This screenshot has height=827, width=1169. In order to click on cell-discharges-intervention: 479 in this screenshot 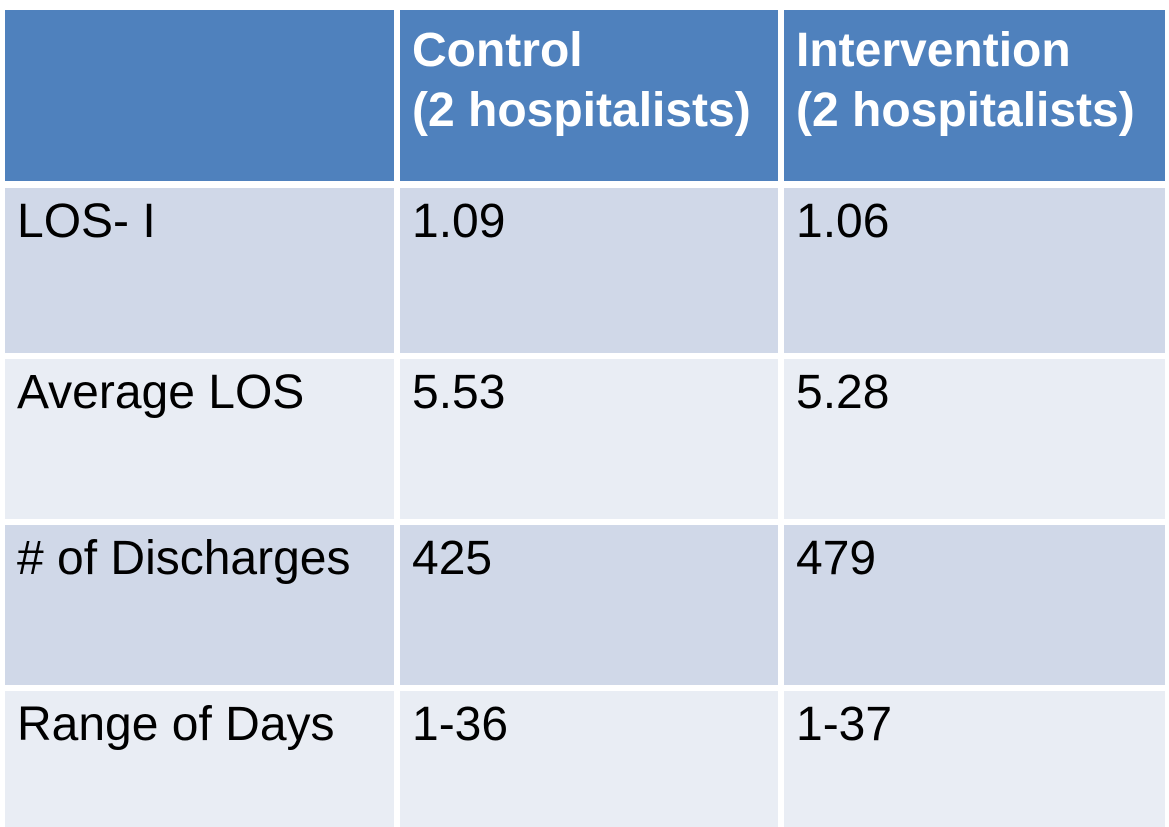, I will do `click(973, 606)`.